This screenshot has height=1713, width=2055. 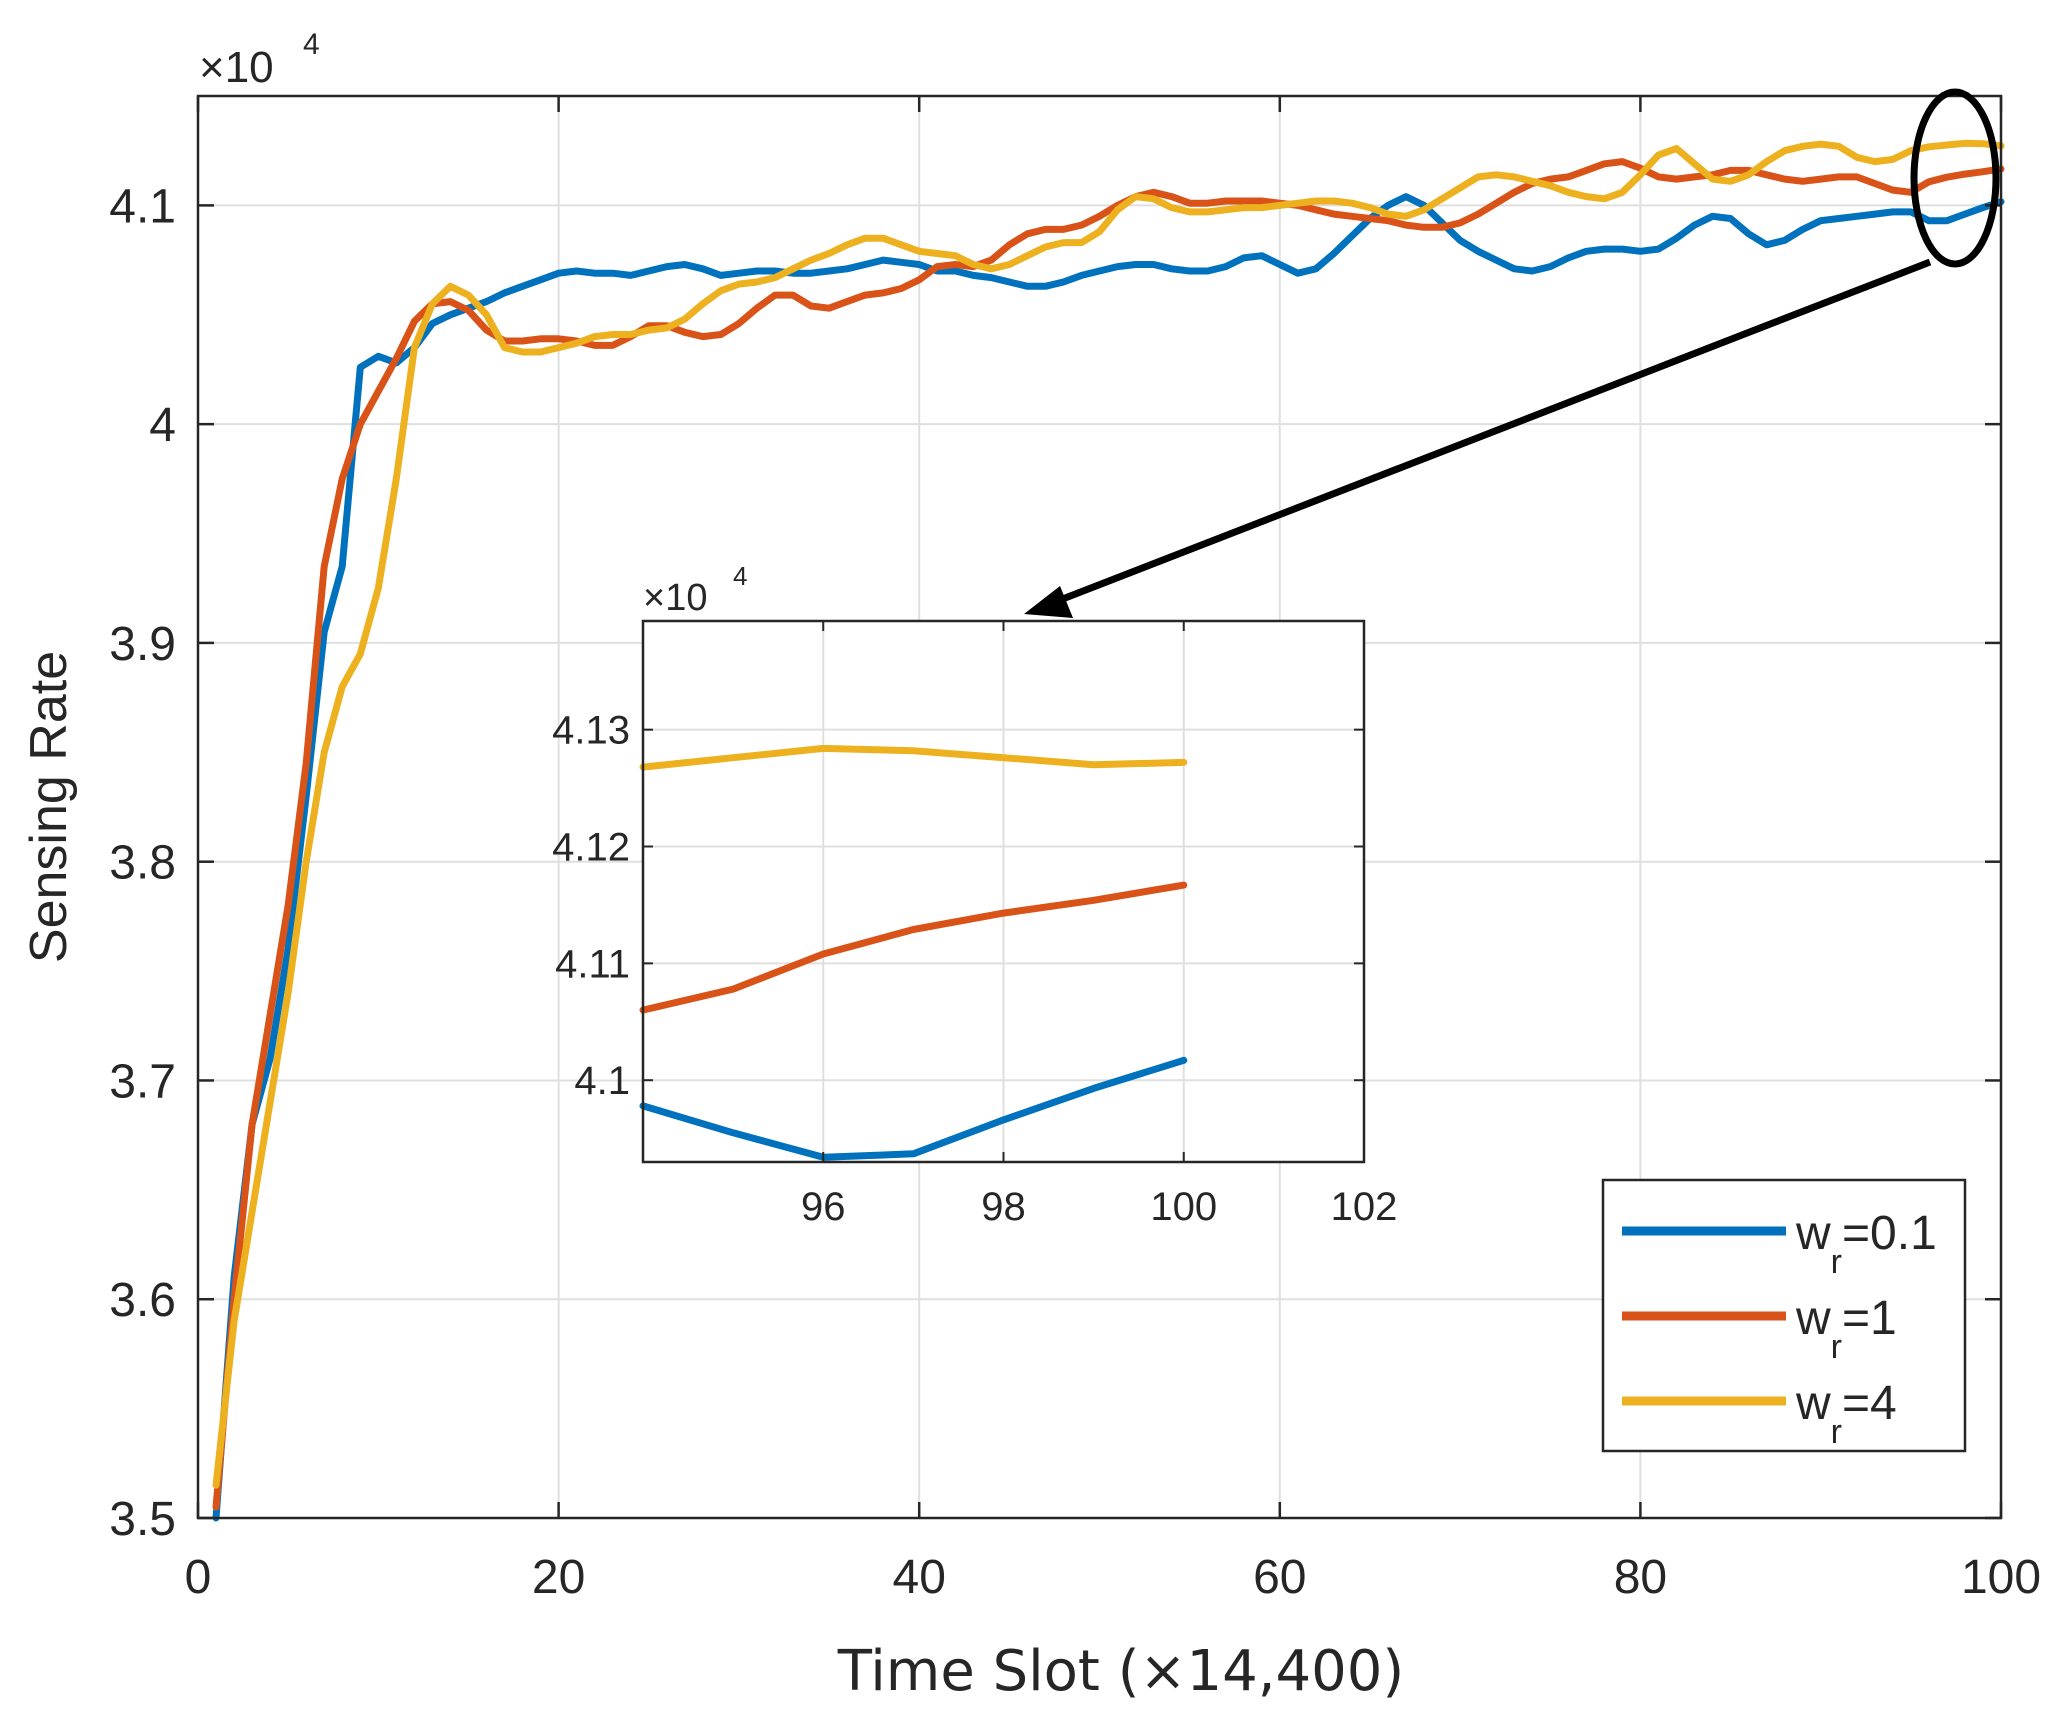 What do you see at coordinates (1364, 1207) in the screenshot?
I see `inset-x-tick-label: 102` at bounding box center [1364, 1207].